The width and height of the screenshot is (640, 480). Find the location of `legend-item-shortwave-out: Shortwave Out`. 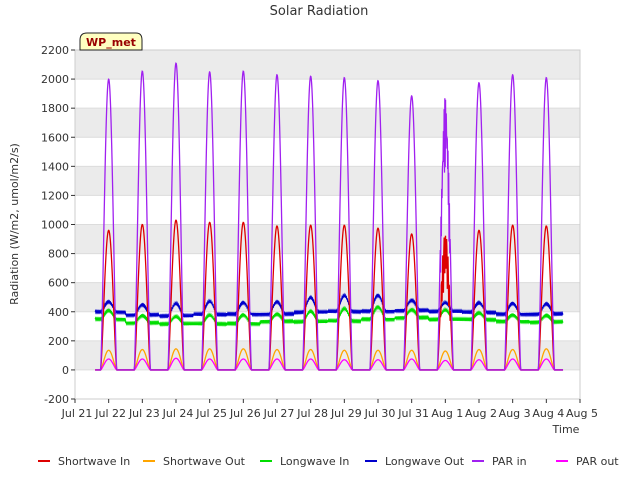

legend-item-shortwave-out: Shortwave Out is located at coordinates (194, 461).